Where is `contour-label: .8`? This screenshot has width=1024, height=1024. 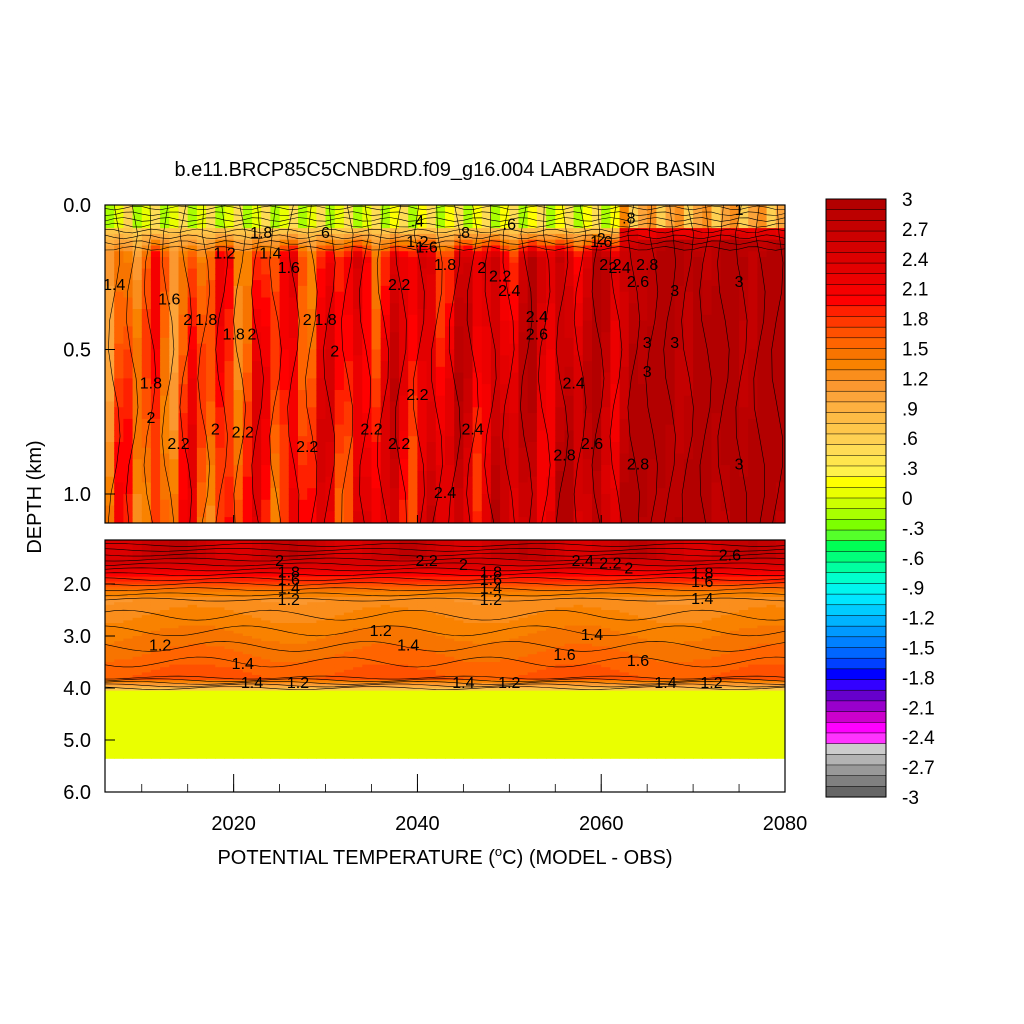 contour-label: .8 is located at coordinates (628, 219).